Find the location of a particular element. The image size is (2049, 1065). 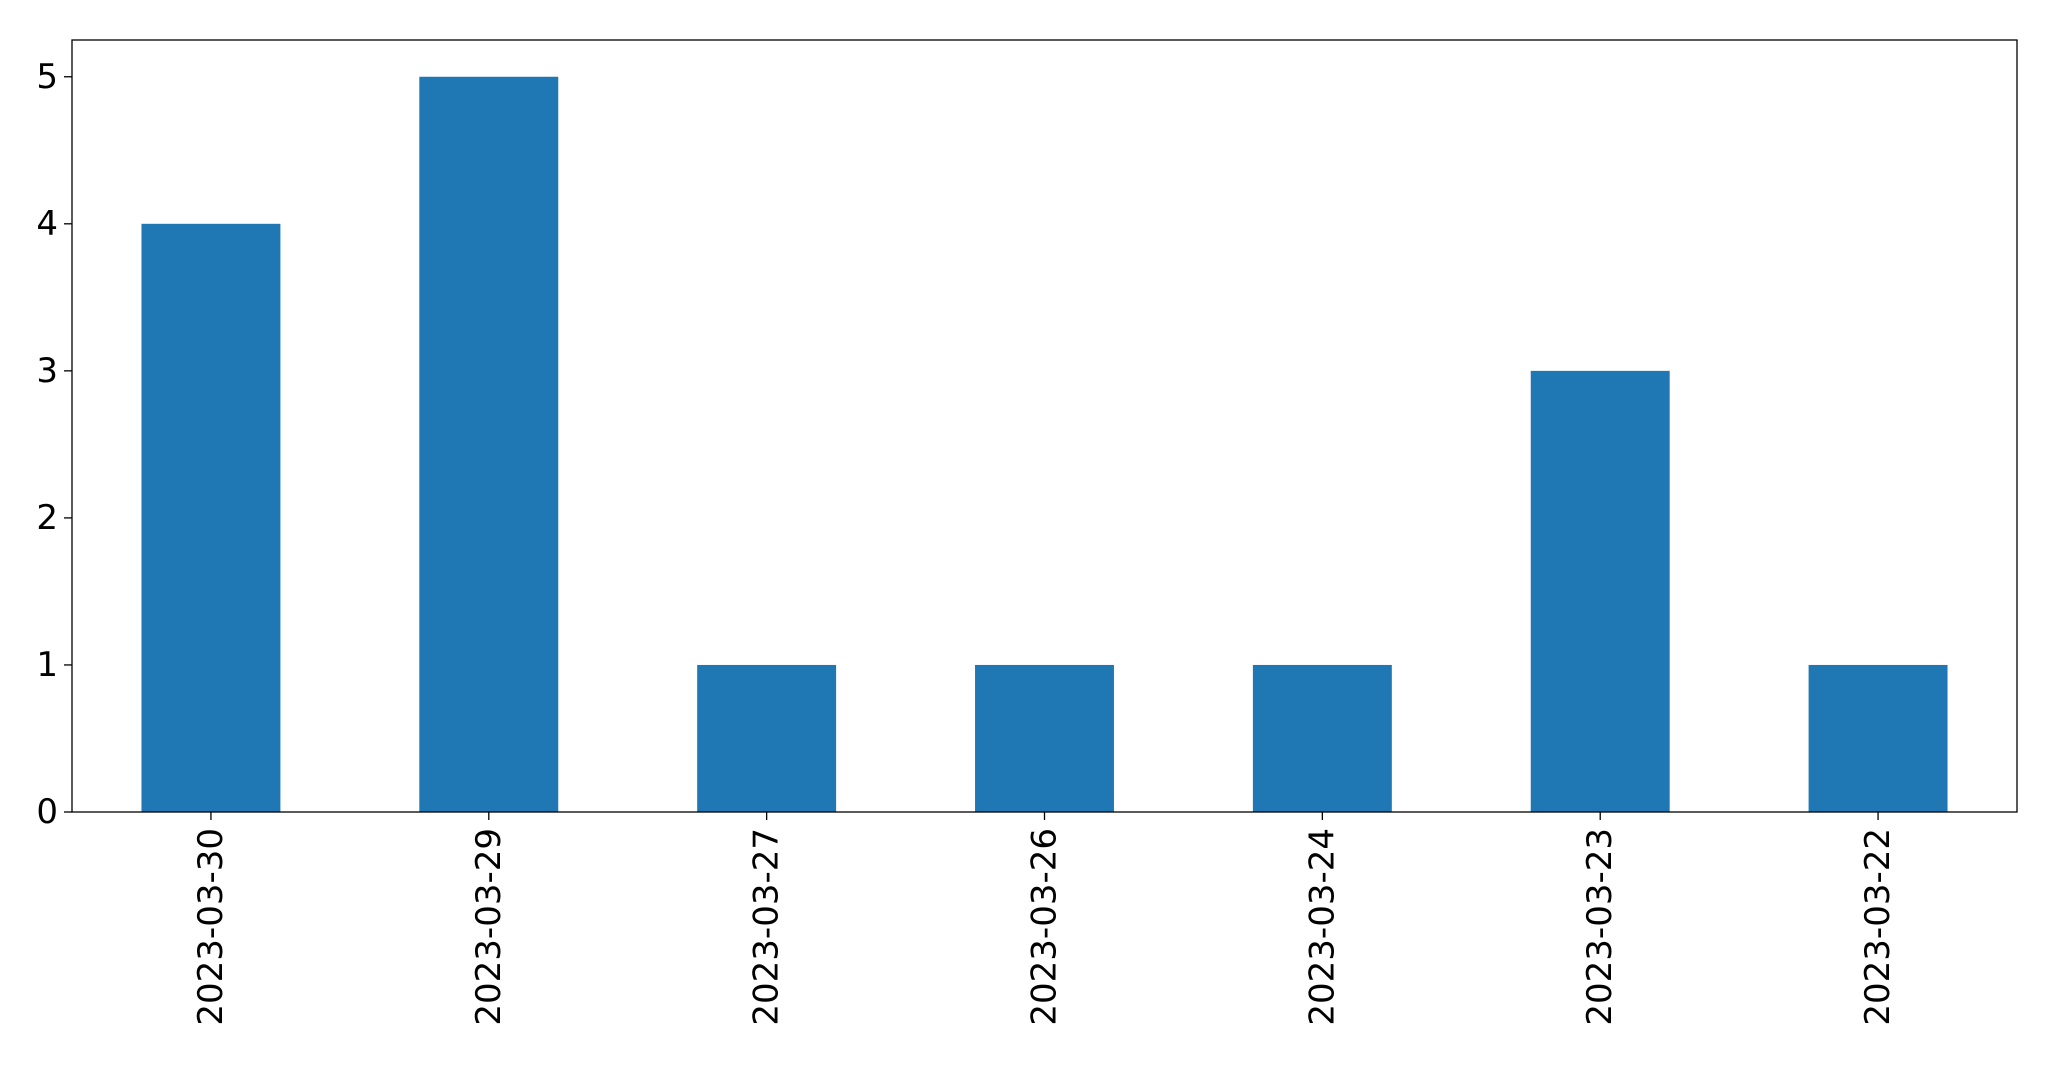

y-tick-label: 2 is located at coordinates (47, 518).